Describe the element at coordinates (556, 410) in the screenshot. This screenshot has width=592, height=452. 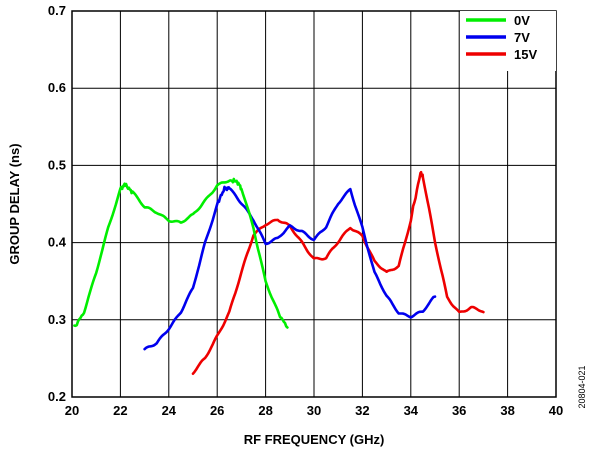
I see `x-tick-label: 40` at that location.